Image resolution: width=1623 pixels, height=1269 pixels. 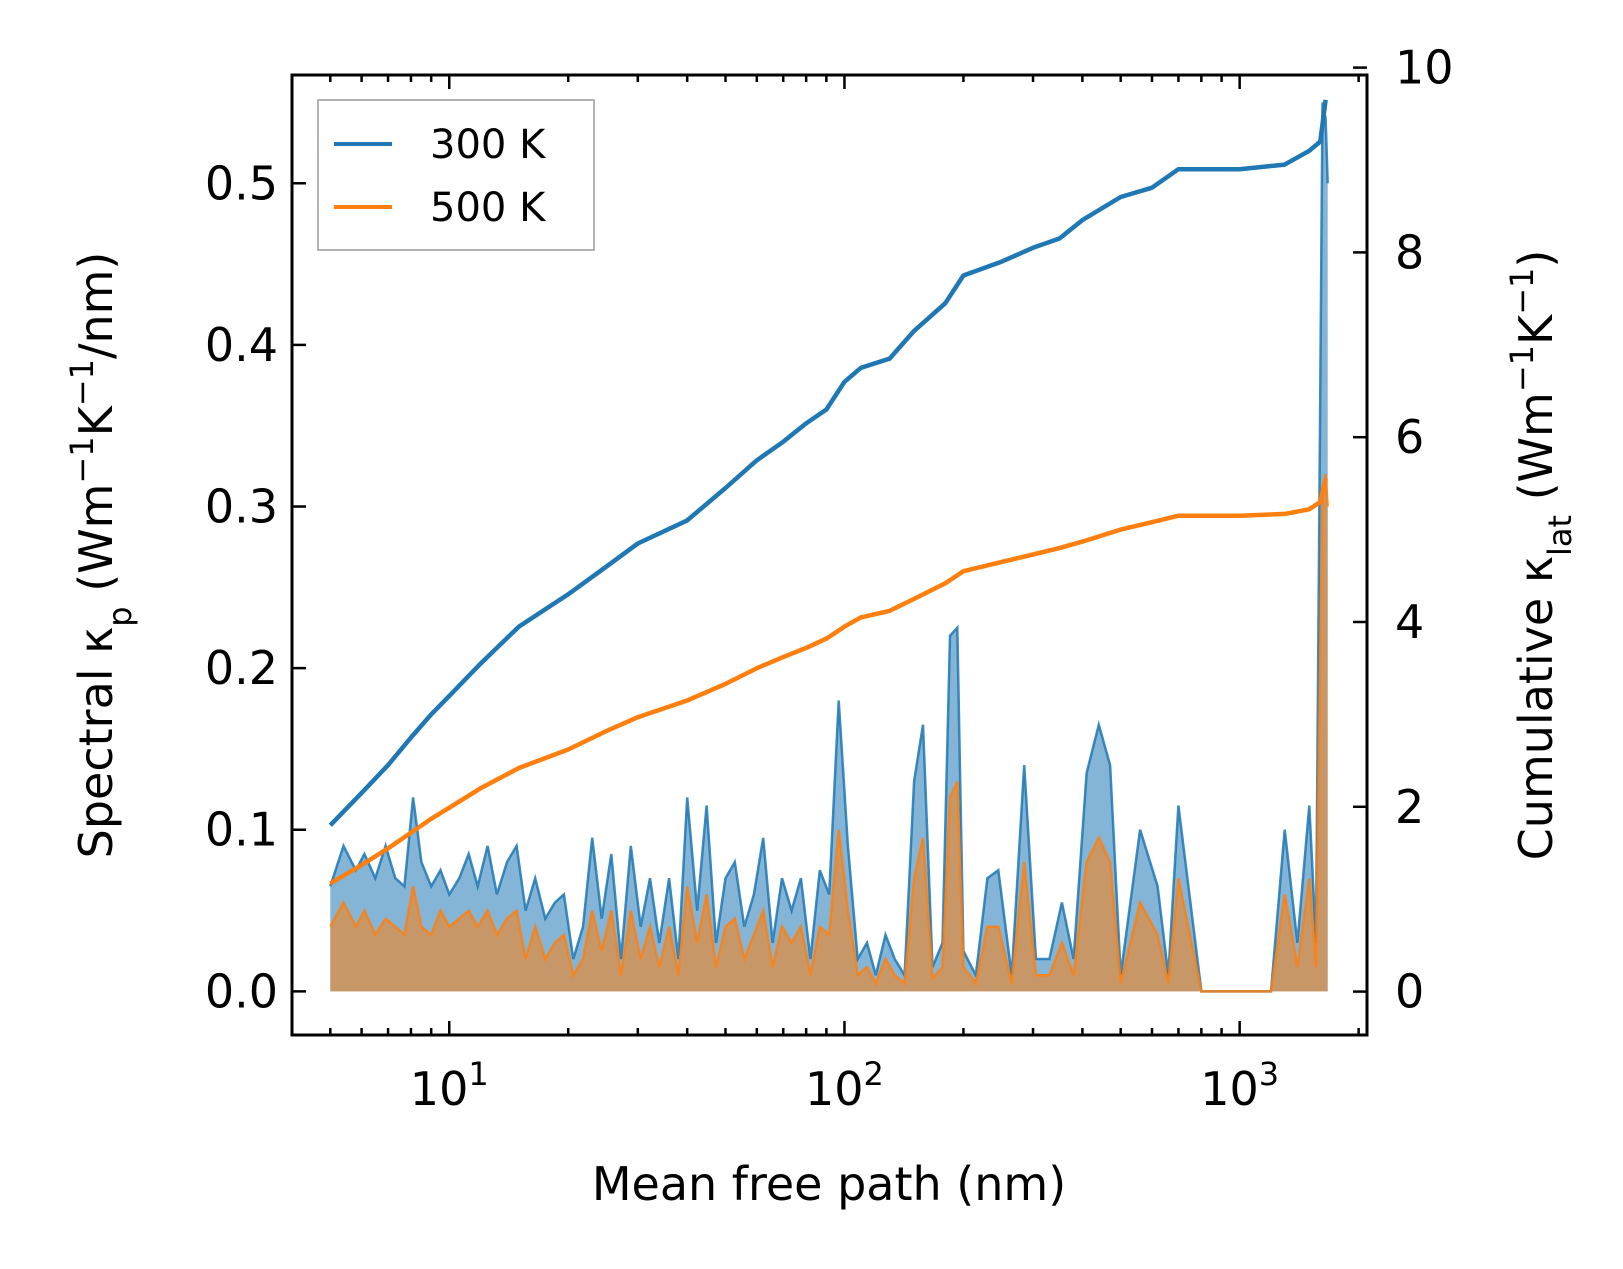 I want to click on y-left-label-sup1: −1, so click(x=82, y=459).